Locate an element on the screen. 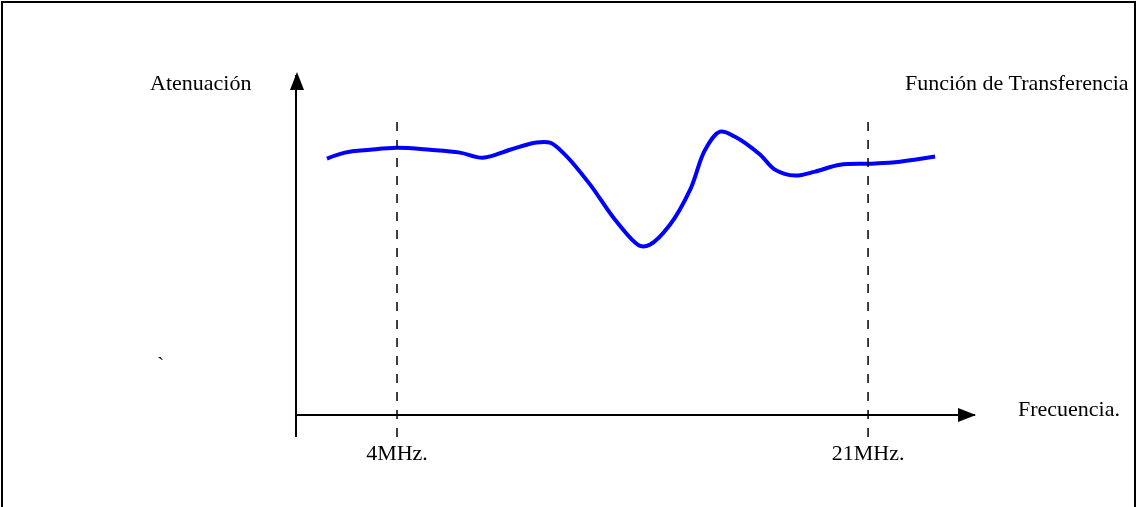 This screenshot has height=507, width=1136. x-axis-title: Frecuencia. is located at coordinates (1069, 408).